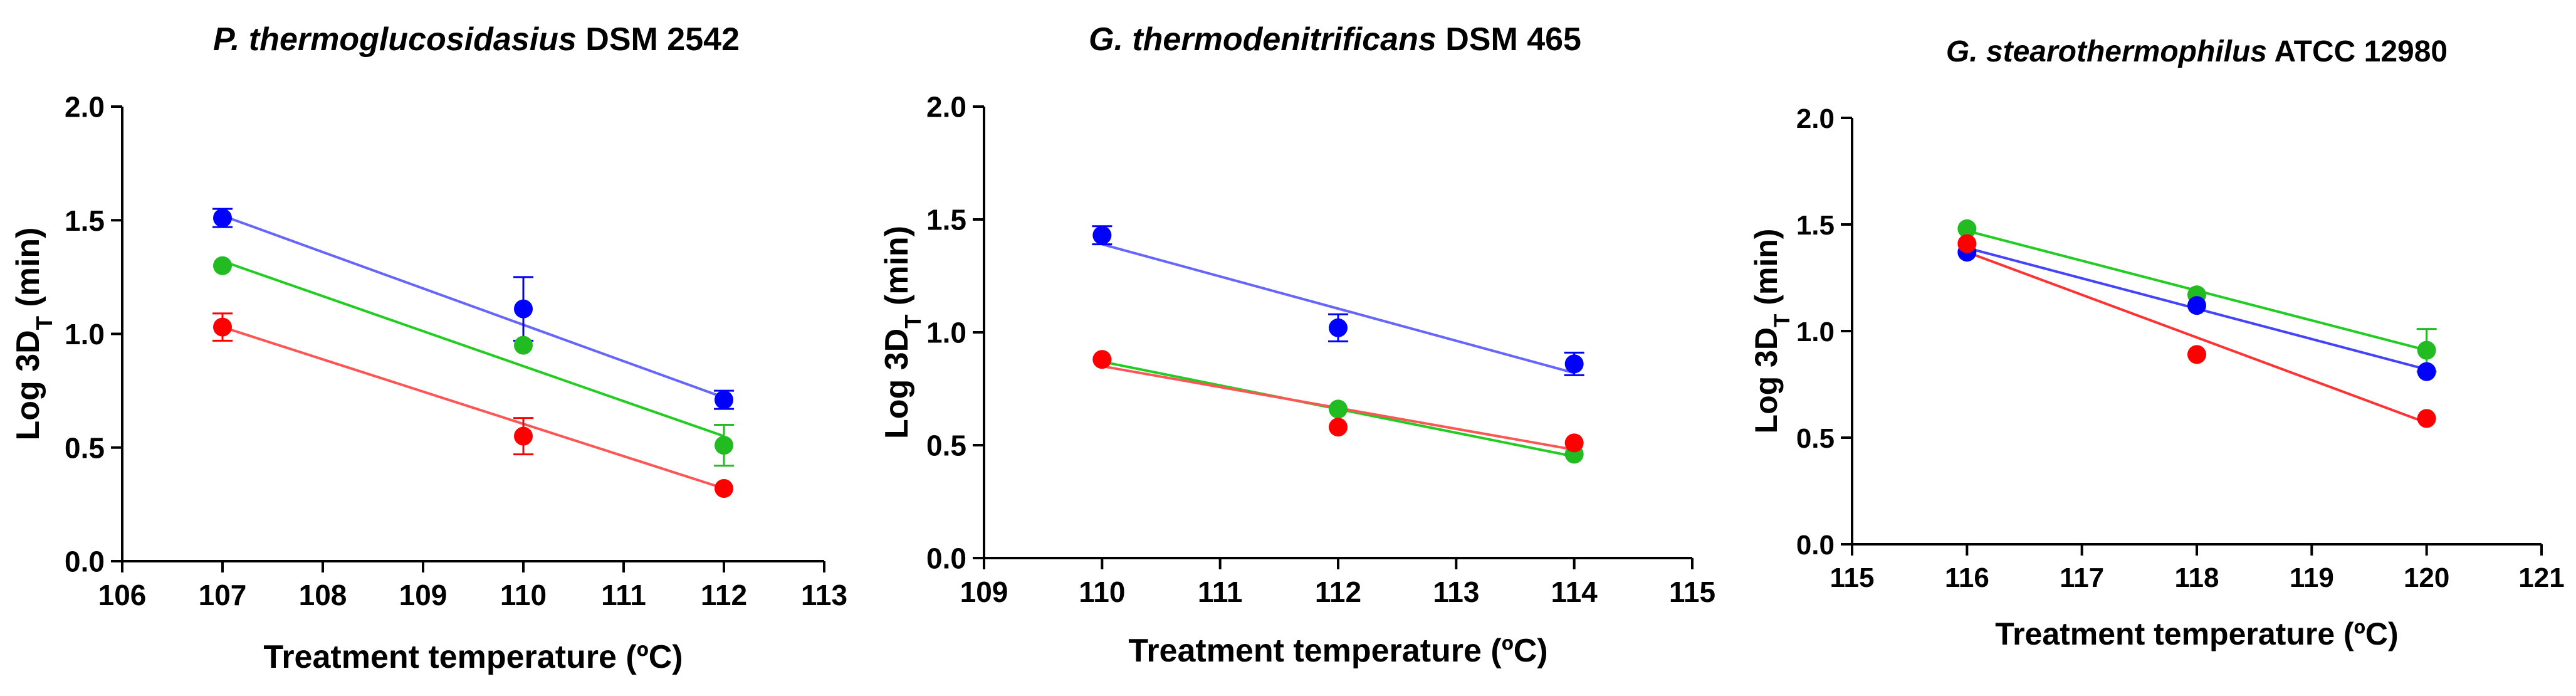 The height and width of the screenshot is (696, 2576). Describe the element at coordinates (423, 595) in the screenshot. I see `x-tick-label-1-3: 109` at that location.